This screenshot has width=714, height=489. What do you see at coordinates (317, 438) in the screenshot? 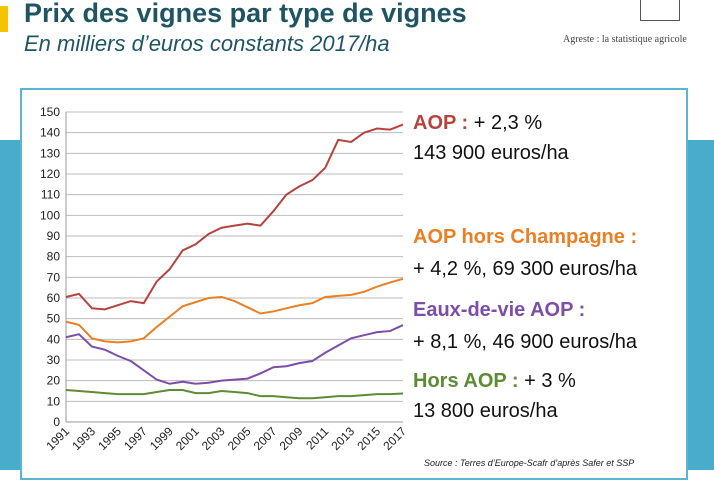
I see `x-tick-label: 2011` at bounding box center [317, 438].